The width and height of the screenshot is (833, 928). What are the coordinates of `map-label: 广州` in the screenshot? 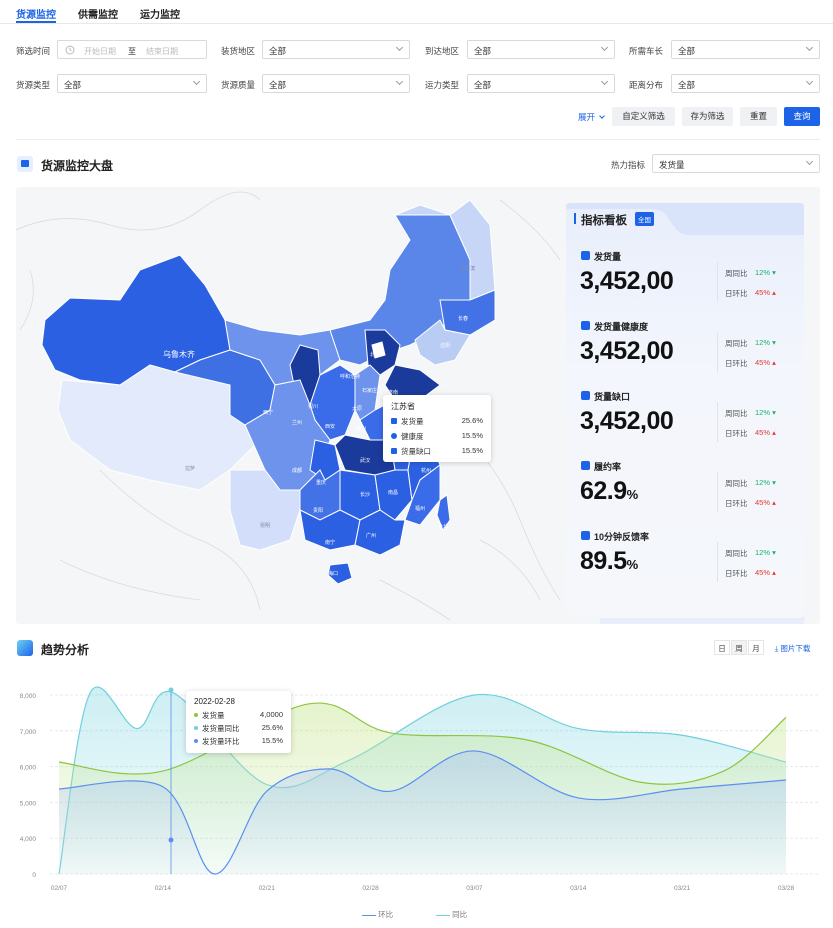 It's located at (371, 535).